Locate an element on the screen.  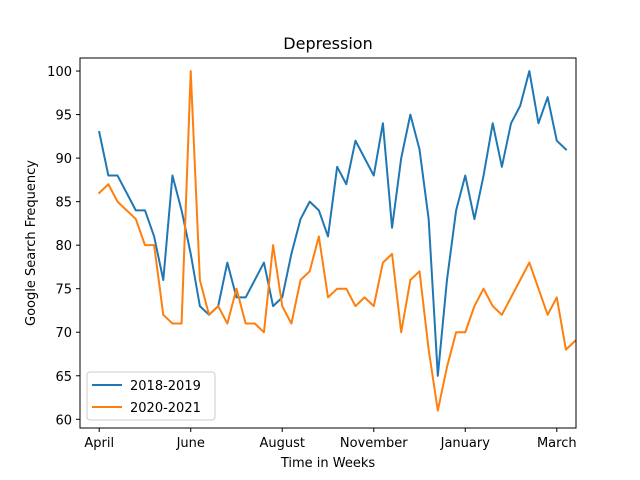
y-tick-label: 70 is located at coordinates (63, 333).